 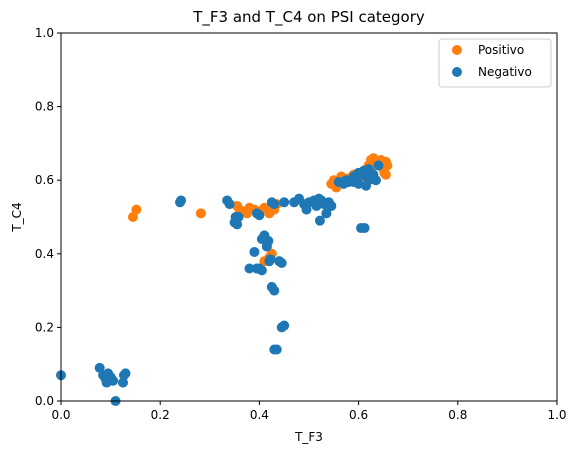 I want to click on legend: Positivo Negativo, so click(x=495, y=63).